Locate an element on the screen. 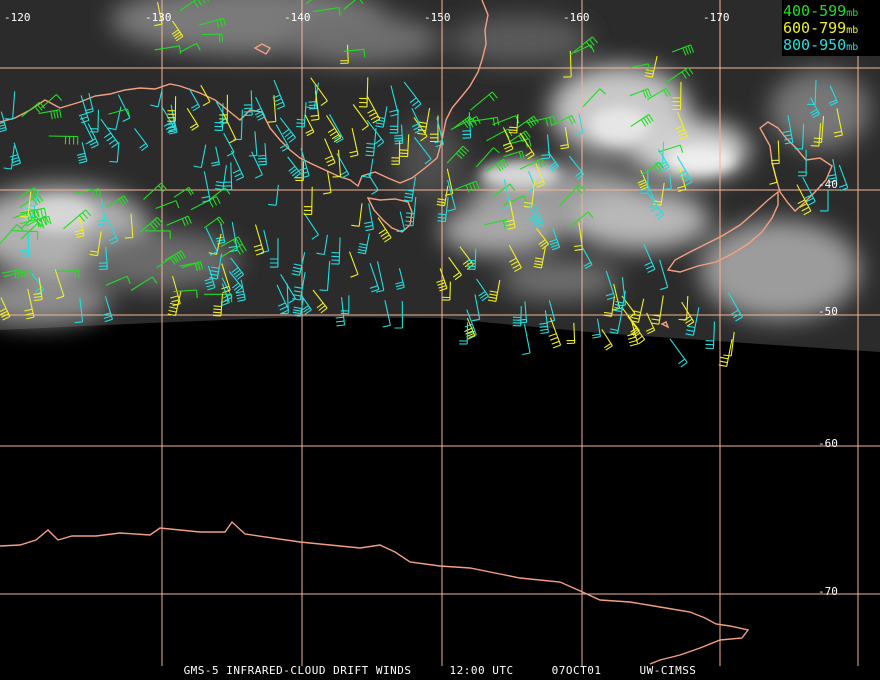  date-label: 07OCT01 is located at coordinates (576, 670).